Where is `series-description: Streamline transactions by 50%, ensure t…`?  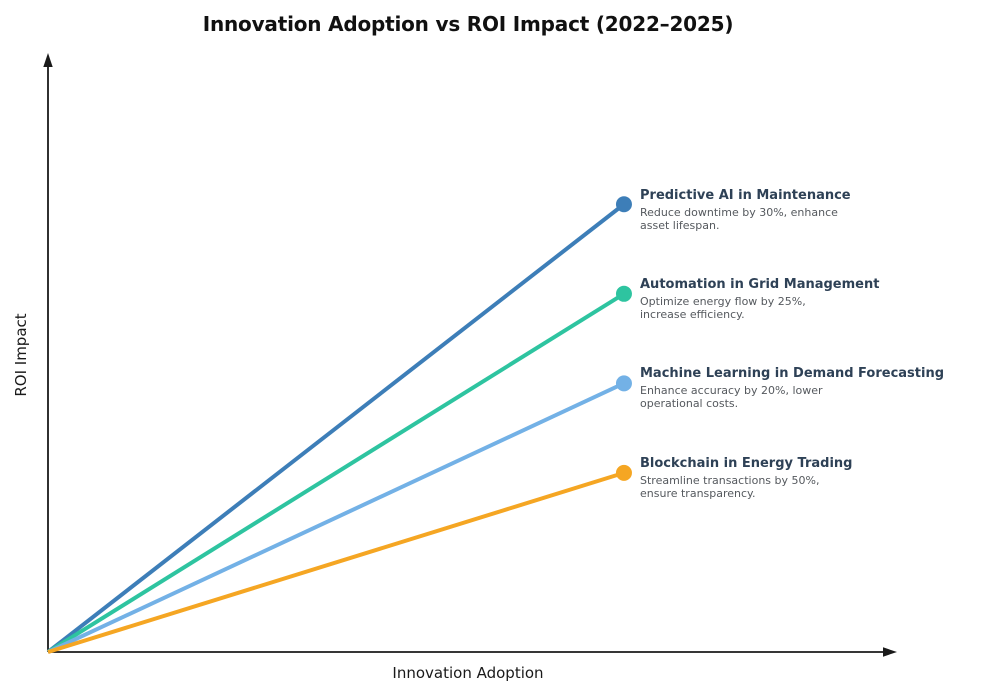 series-description: Streamline transactions by 50%, ensure t… is located at coordinates (730, 487).